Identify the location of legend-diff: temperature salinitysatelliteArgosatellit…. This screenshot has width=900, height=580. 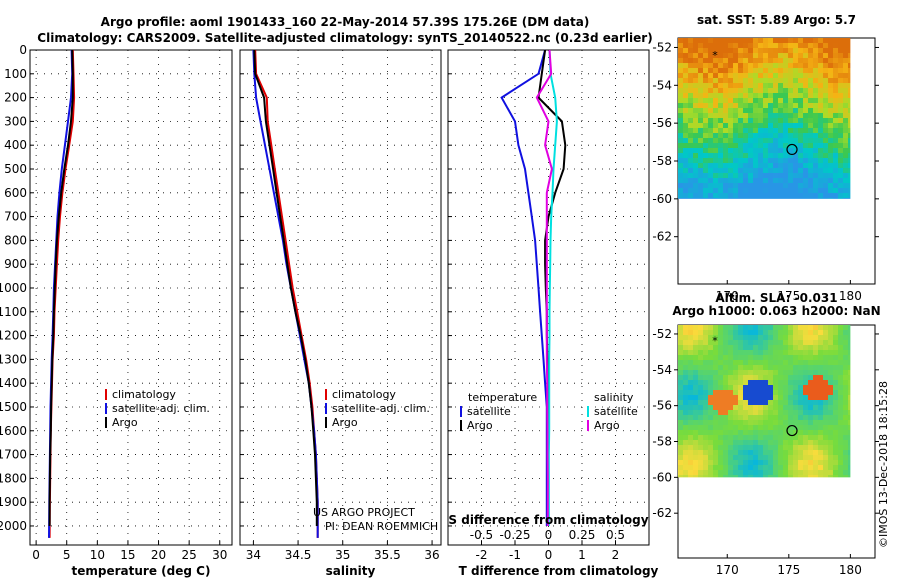
(549, 411).